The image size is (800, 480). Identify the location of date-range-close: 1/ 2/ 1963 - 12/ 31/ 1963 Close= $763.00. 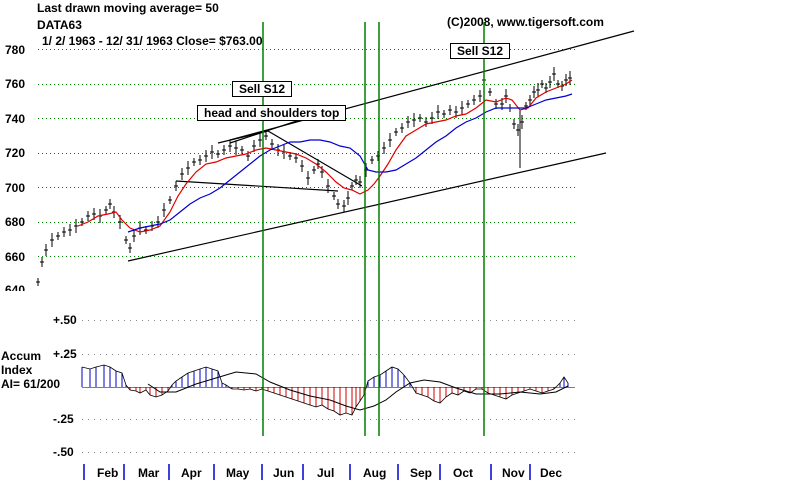
(152, 41).